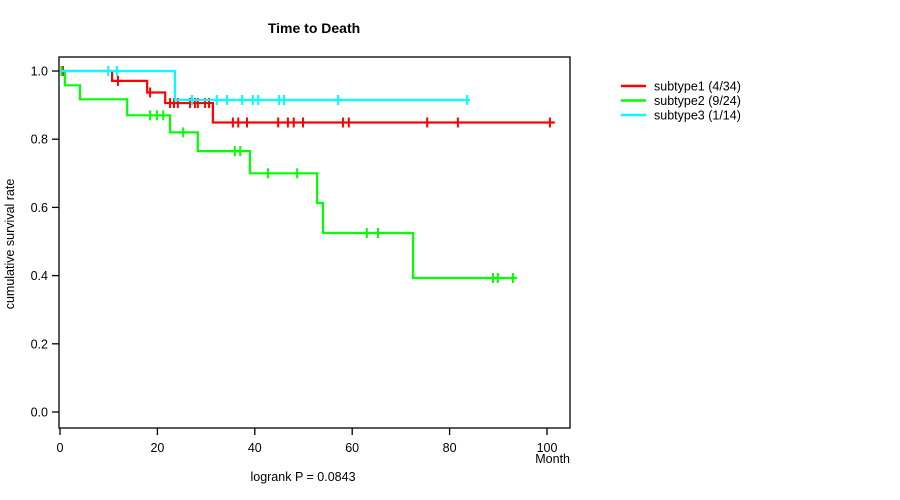  Describe the element at coordinates (552, 459) in the screenshot. I see `x-axis-title: Month` at that location.